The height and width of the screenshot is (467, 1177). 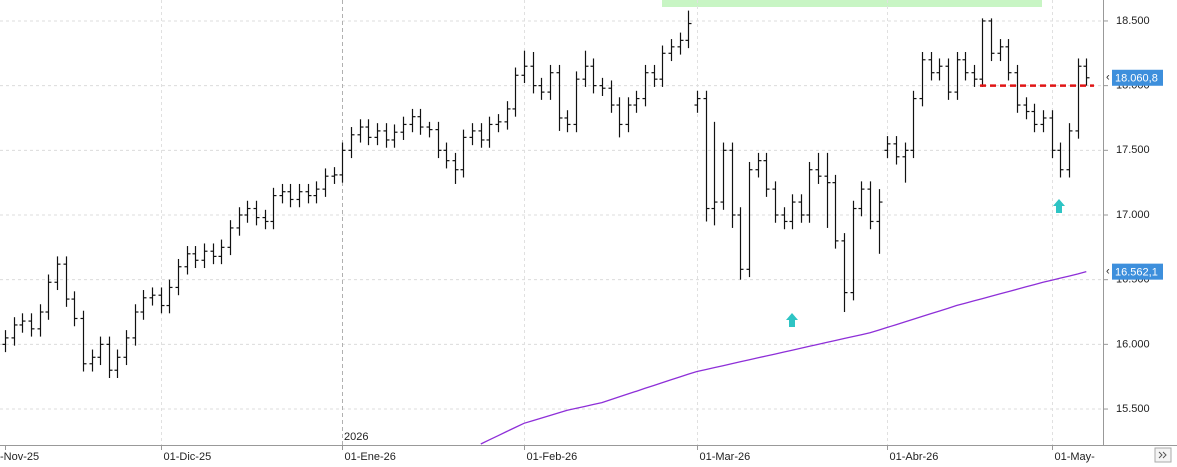 I want to click on y-axis-panel, so click(x=1140, y=222).